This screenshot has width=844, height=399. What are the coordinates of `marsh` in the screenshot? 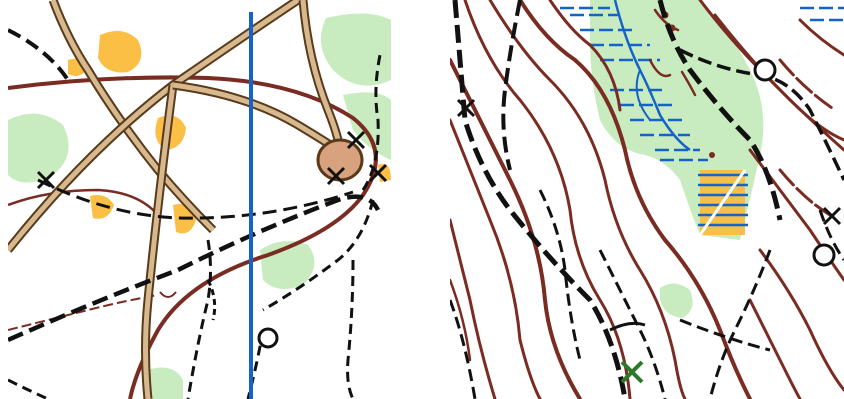 It's located at (702, 84).